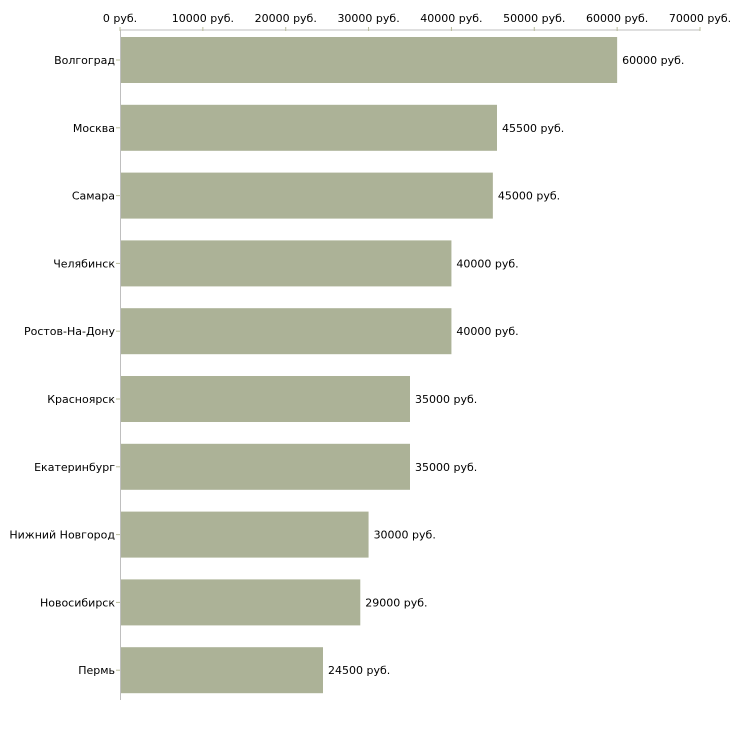 This screenshot has width=730, height=730. Describe the element at coordinates (533, 128) in the screenshot. I see `data-label: 45500 руб.` at that location.